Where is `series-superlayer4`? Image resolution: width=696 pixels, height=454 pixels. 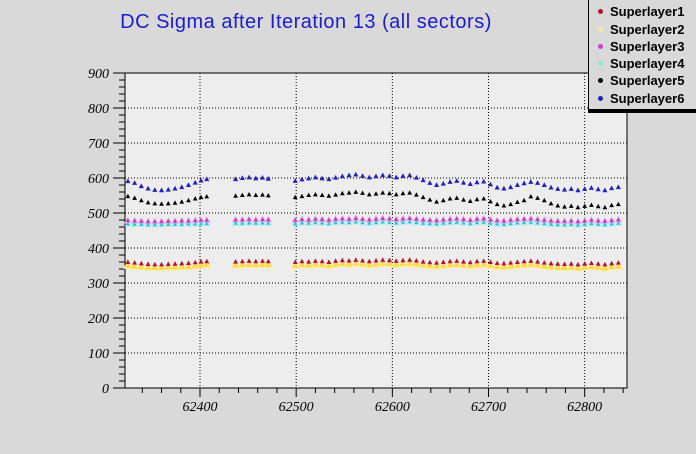 series-superlayer4 is located at coordinates (373, 223).